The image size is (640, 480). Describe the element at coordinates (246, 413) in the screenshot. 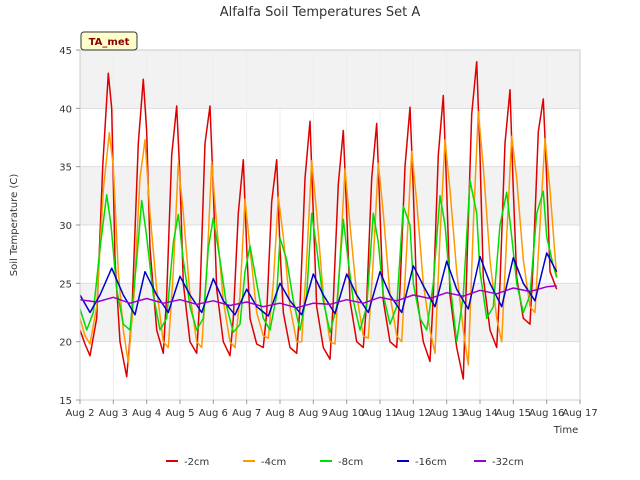

I see `x-tick-label: Aug 7` at that location.